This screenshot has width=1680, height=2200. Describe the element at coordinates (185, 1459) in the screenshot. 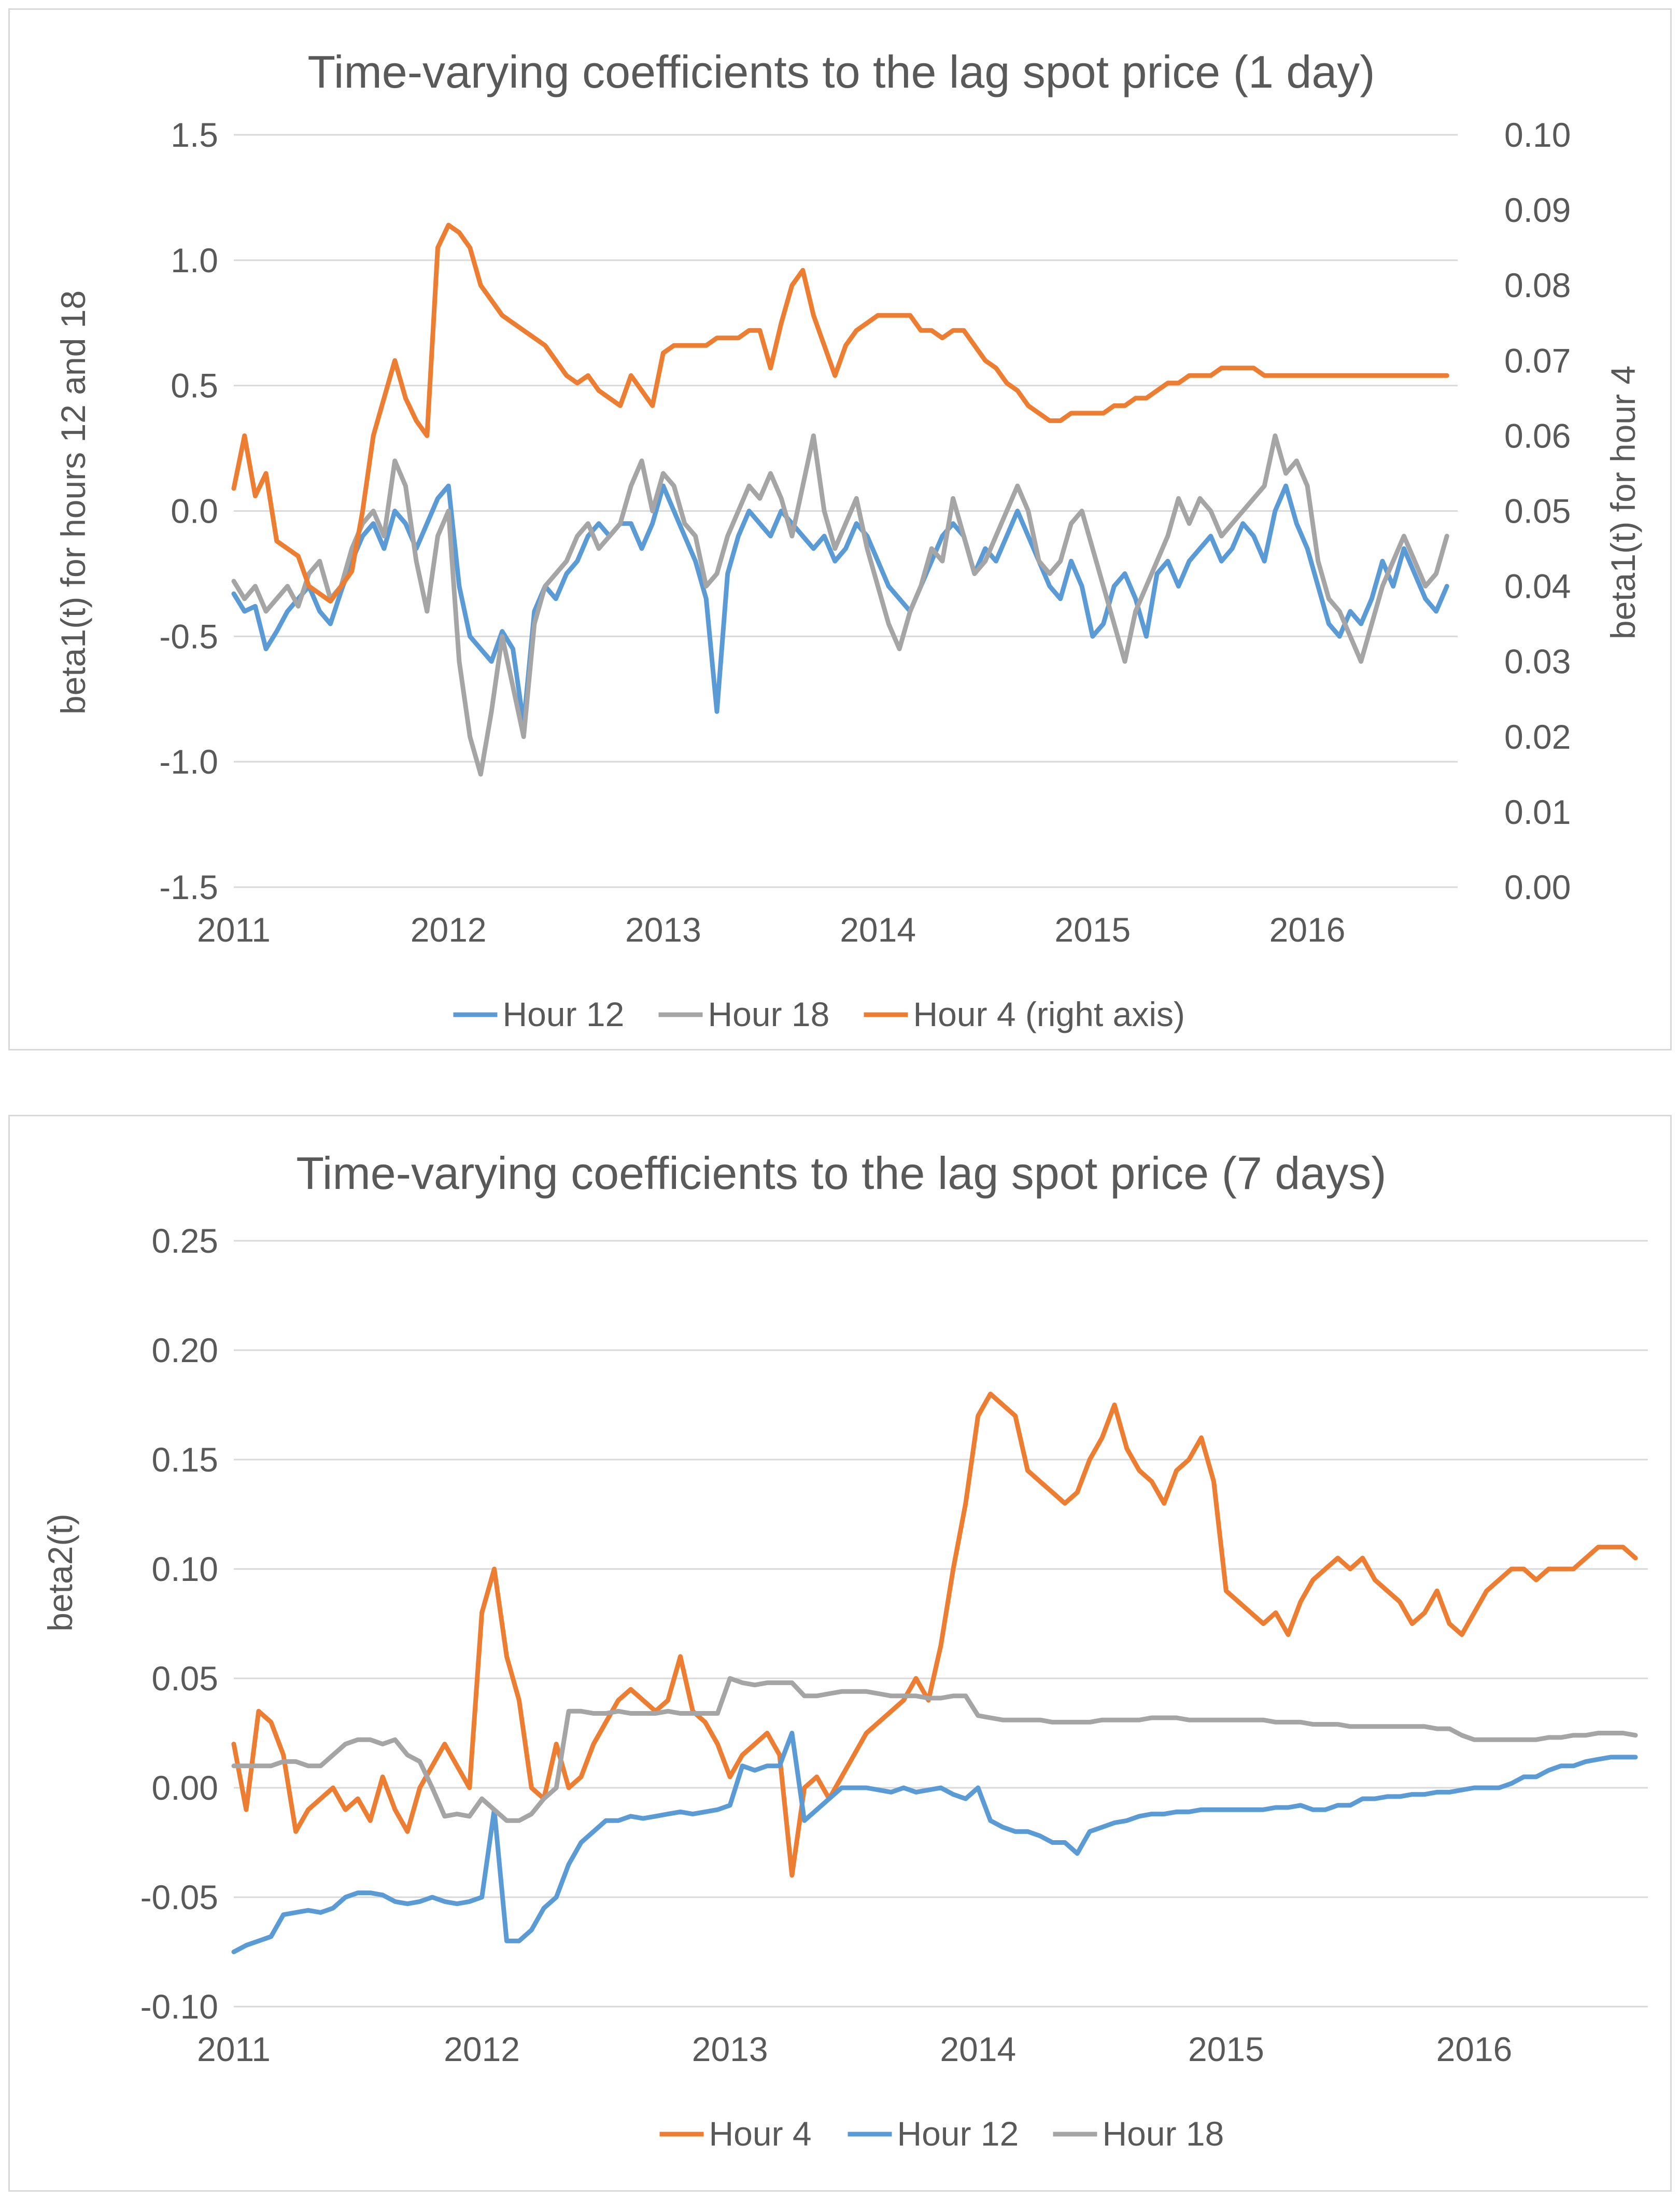

I see `y-tick-label: 0.15` at that location.